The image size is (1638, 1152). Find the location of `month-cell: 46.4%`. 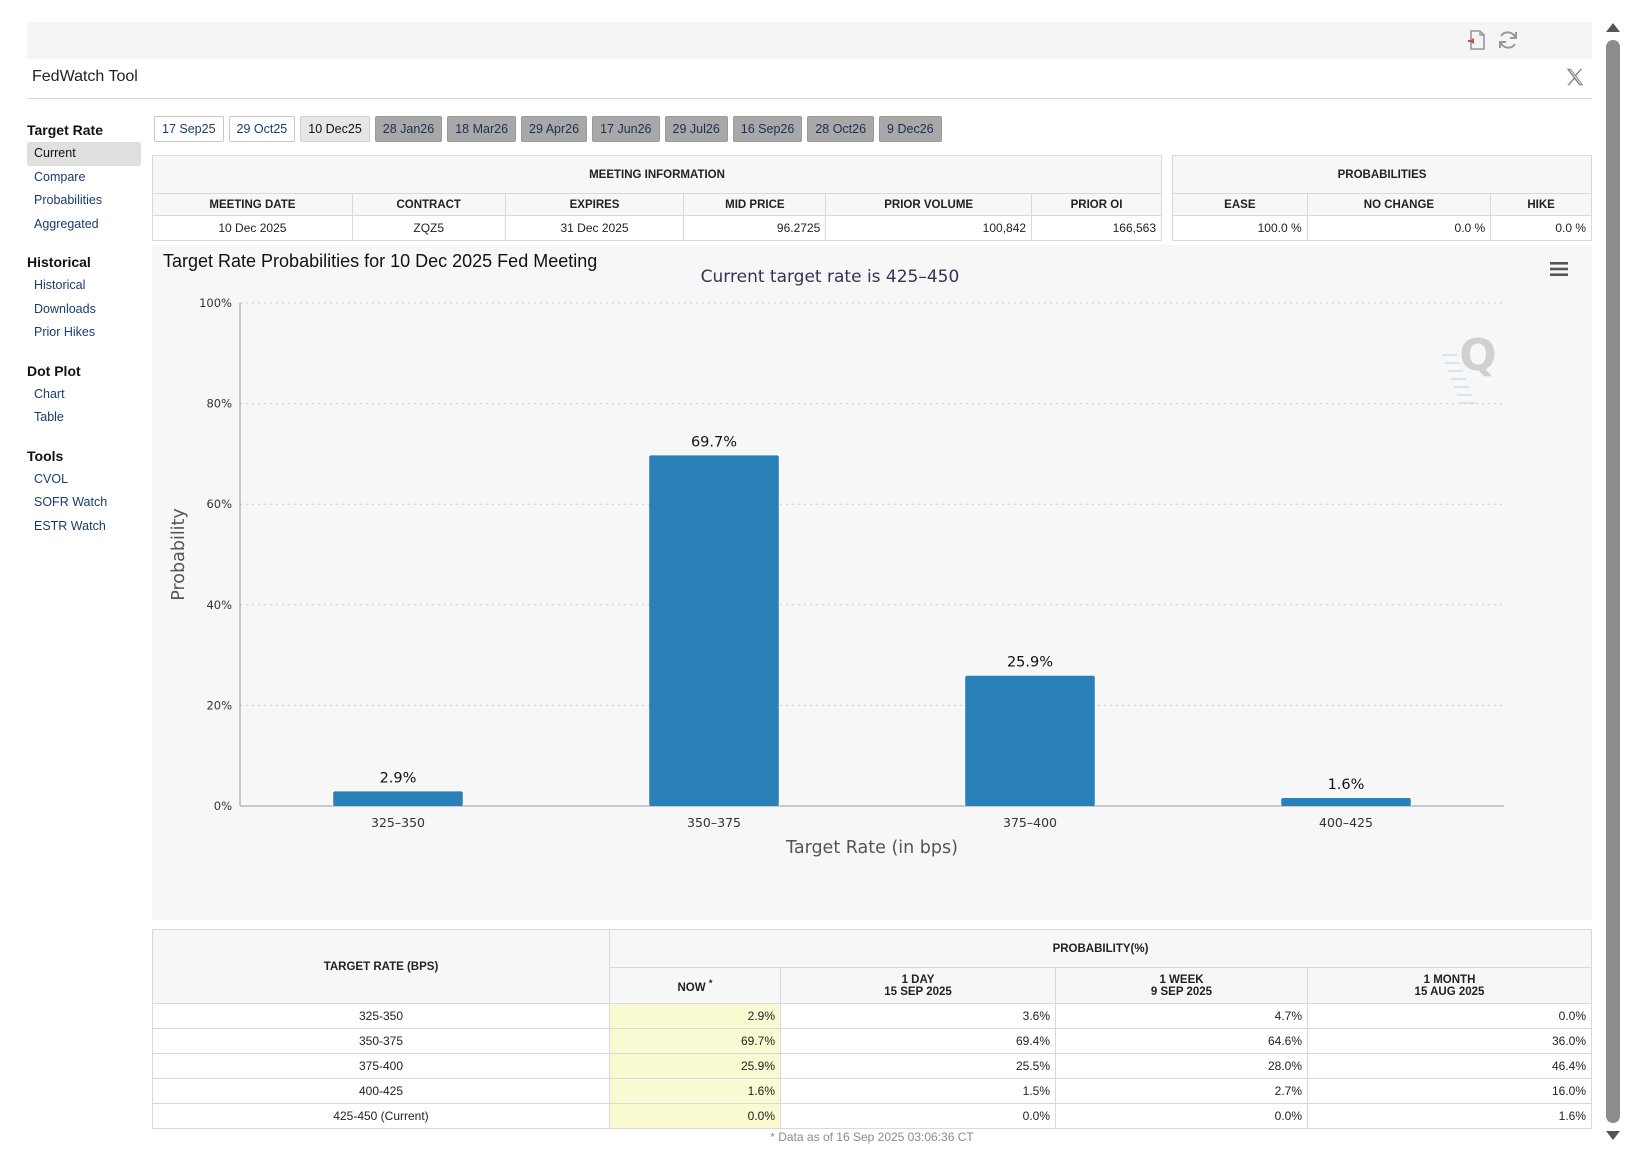

month-cell: 46.4% is located at coordinates (1449, 1066).